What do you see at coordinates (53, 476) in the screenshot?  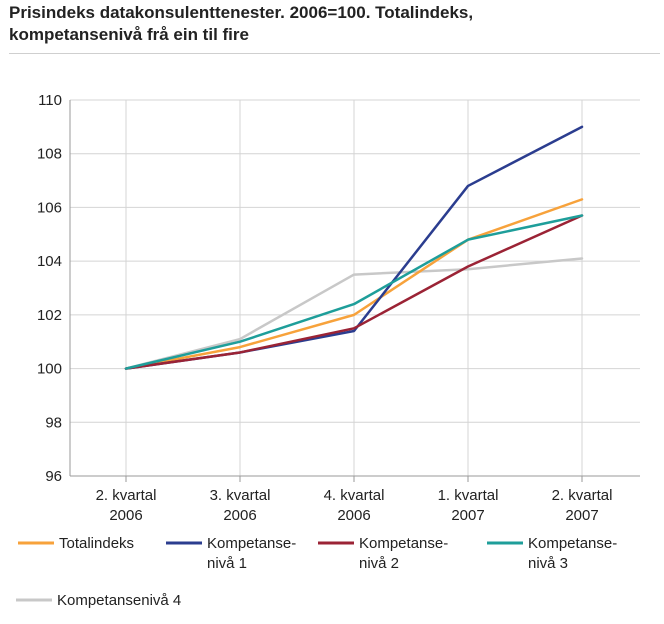 I see `y-tick-label: 96` at bounding box center [53, 476].